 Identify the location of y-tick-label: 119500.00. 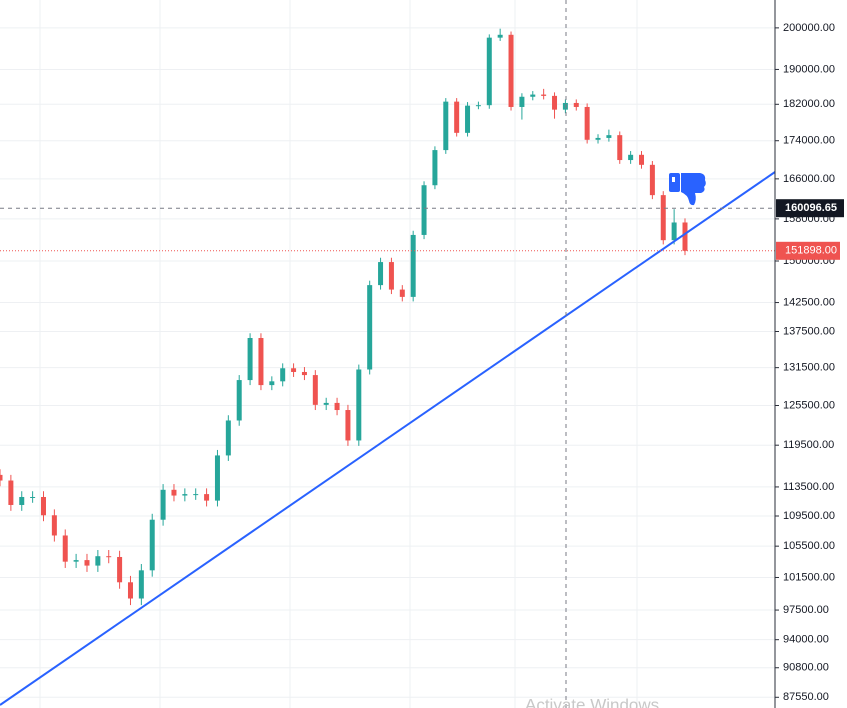
(808, 445).